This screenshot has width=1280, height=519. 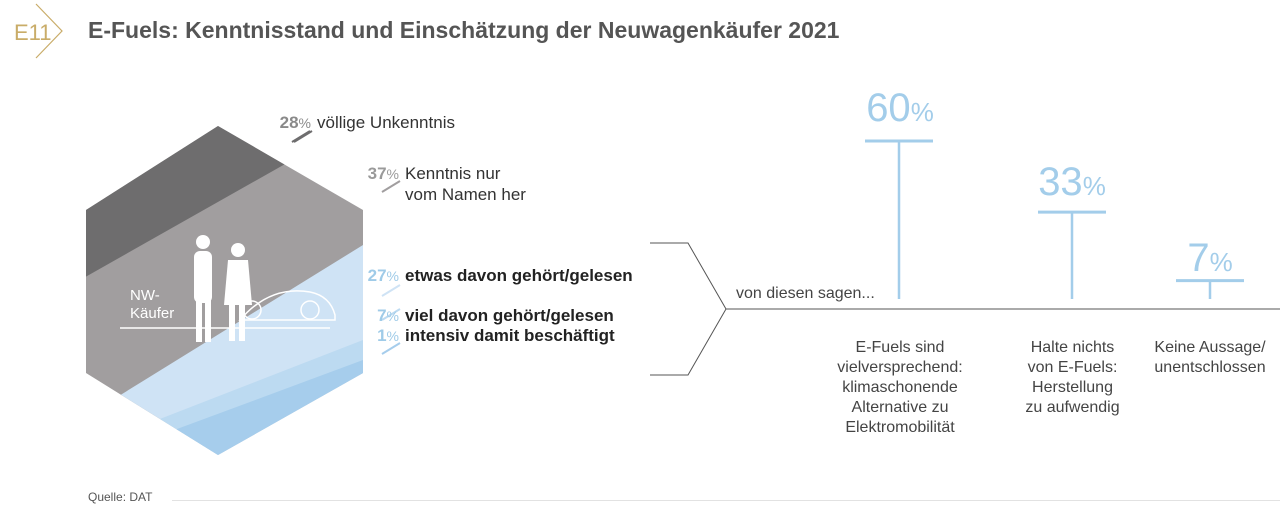 I want to click on value-label-1: 60%, so click(x=900, y=108).